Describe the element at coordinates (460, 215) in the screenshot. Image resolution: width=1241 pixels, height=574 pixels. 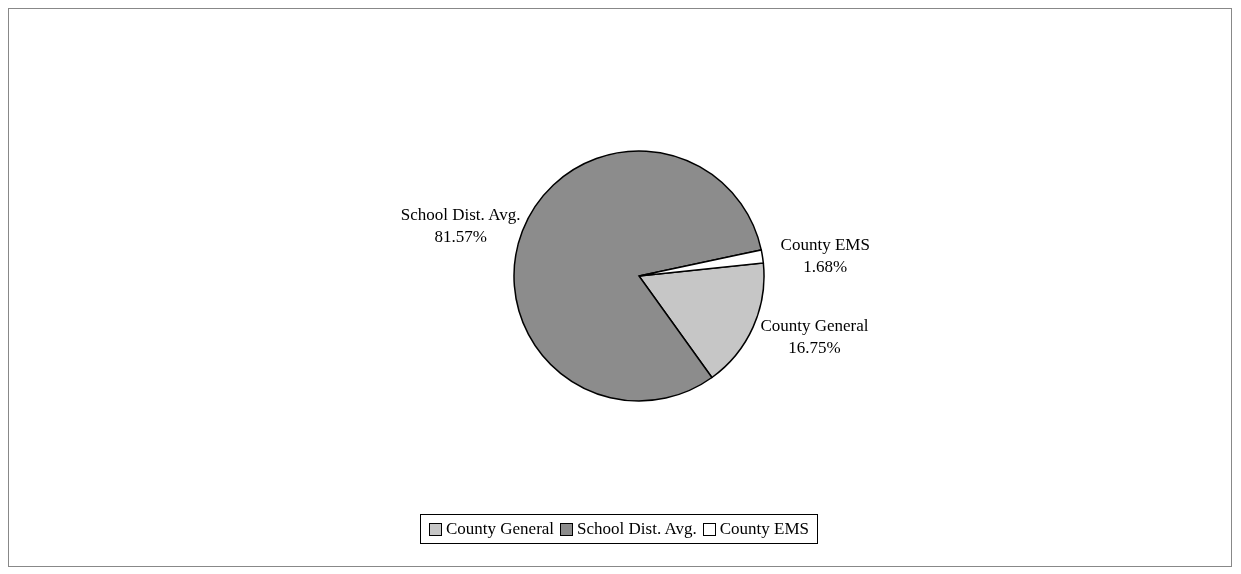
I see `slice-label: School Dist. Avg.` at that location.